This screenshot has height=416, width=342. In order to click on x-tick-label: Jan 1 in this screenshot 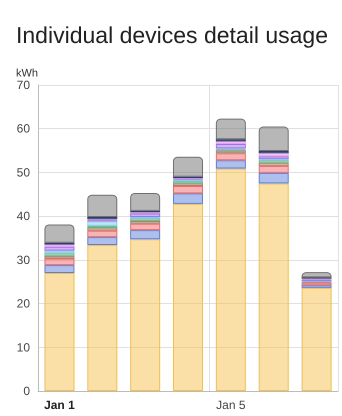, I will do `click(60, 405)`.